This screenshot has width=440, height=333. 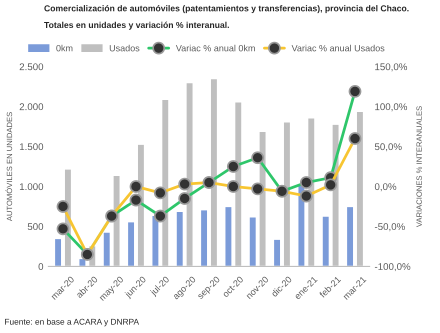 I want to click on chart-subtitle: Totales en unidades y variación % interanual., so click(x=136, y=26).